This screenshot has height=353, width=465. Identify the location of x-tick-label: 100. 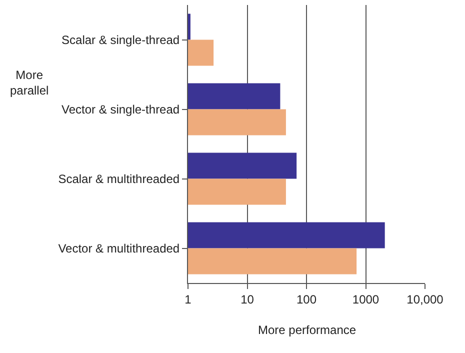
(306, 299).